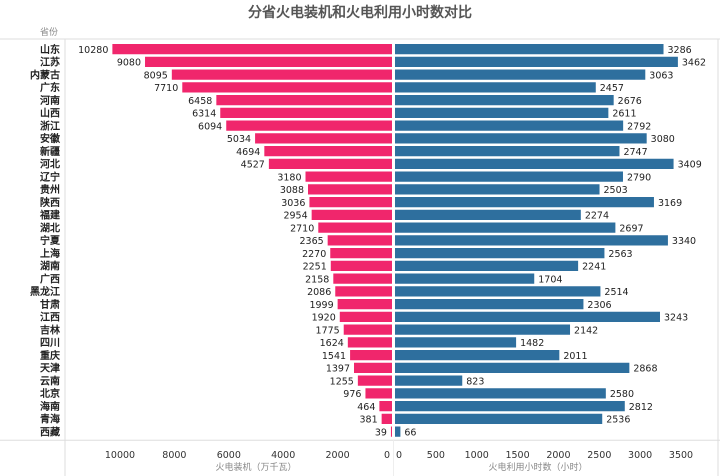 This screenshot has height=476, width=720. What do you see at coordinates (342, 381) in the screenshot?
I see `left-bar-value: 1255` at bounding box center [342, 381].